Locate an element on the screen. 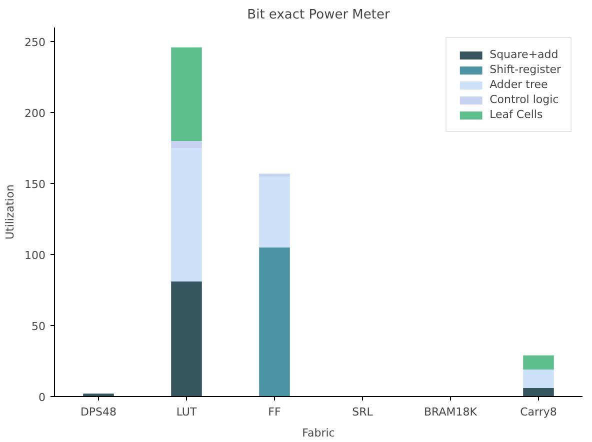  x-tick-label: DPS48 is located at coordinates (98, 412).